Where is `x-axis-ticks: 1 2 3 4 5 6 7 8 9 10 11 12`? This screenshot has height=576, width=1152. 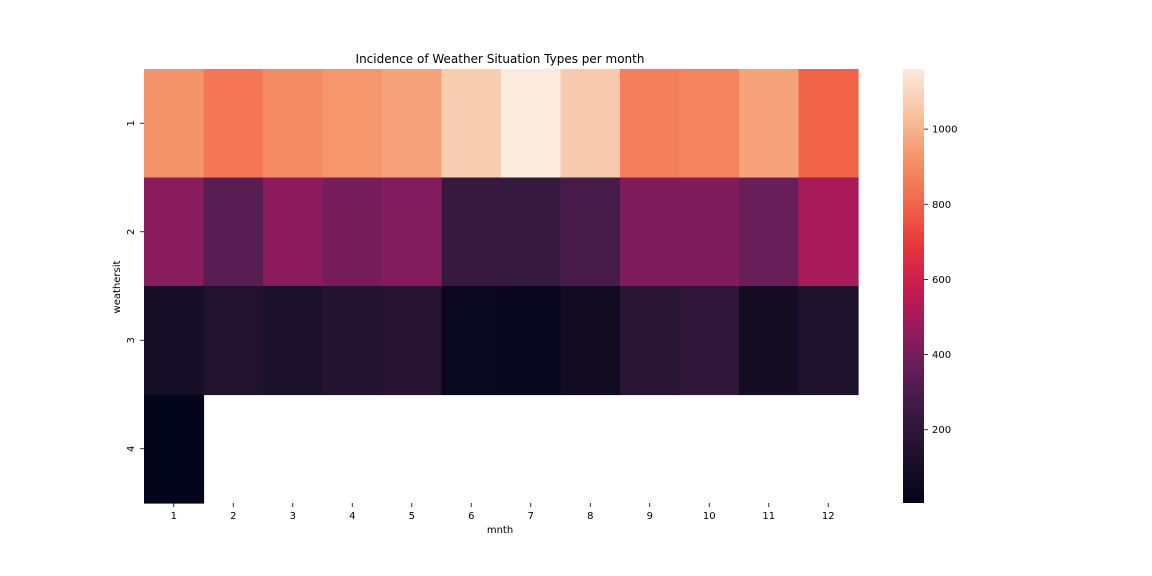
x-axis-ticks: 1 2 3 4 5 6 7 8 9 10 11 12 is located at coordinates (503, 512).